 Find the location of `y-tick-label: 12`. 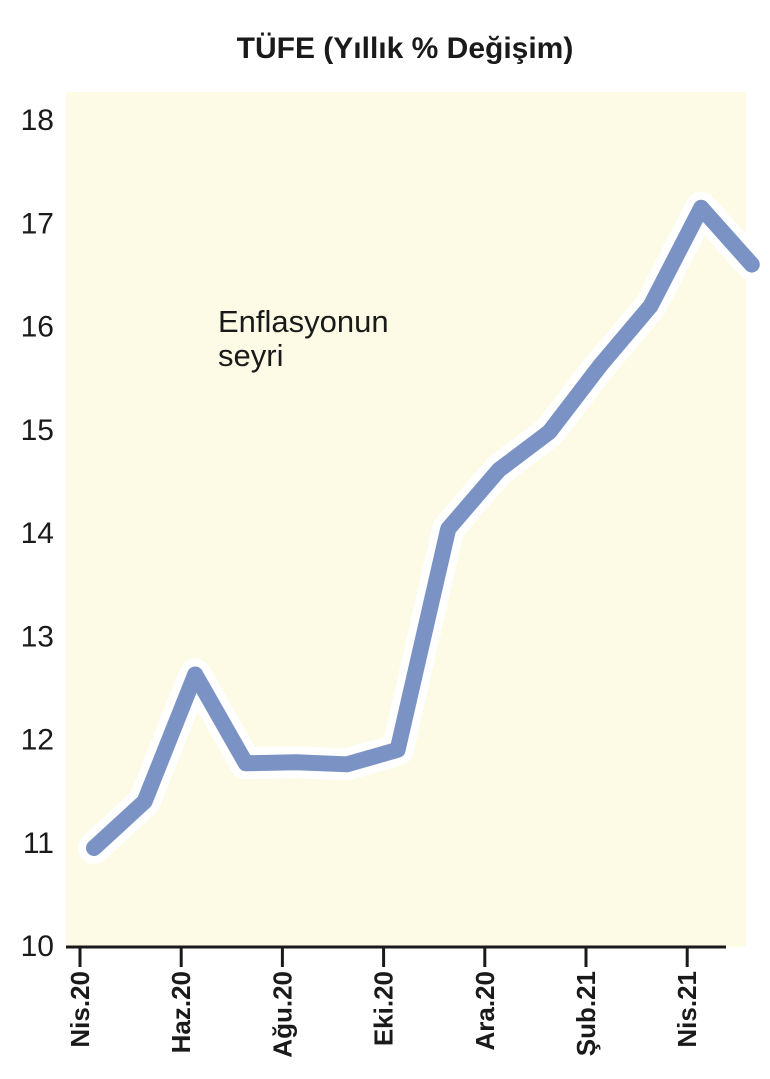

y-tick-label: 12 is located at coordinates (37, 740).